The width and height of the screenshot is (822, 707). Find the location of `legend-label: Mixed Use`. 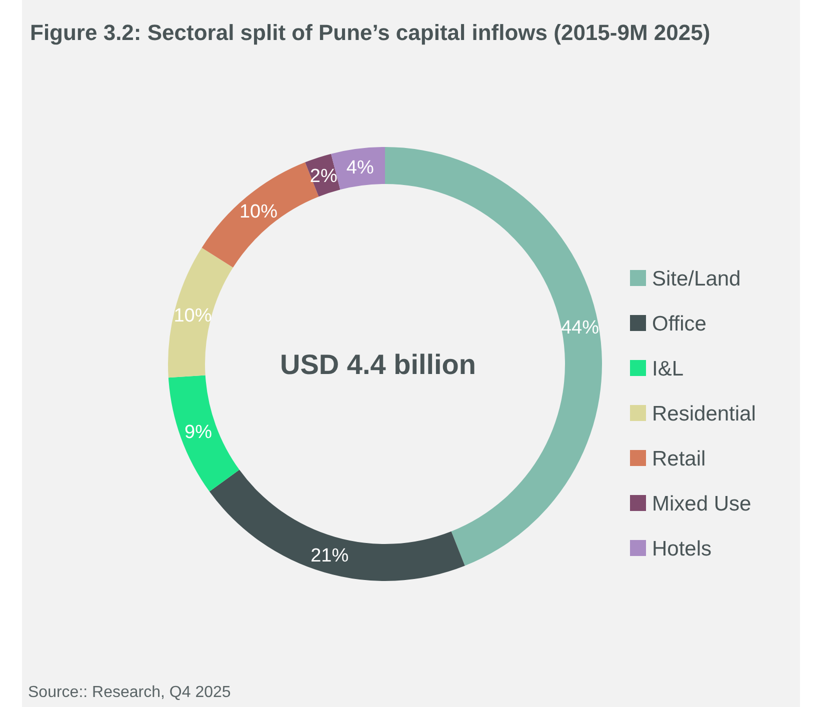

legend-label: Mixed Use is located at coordinates (702, 504).